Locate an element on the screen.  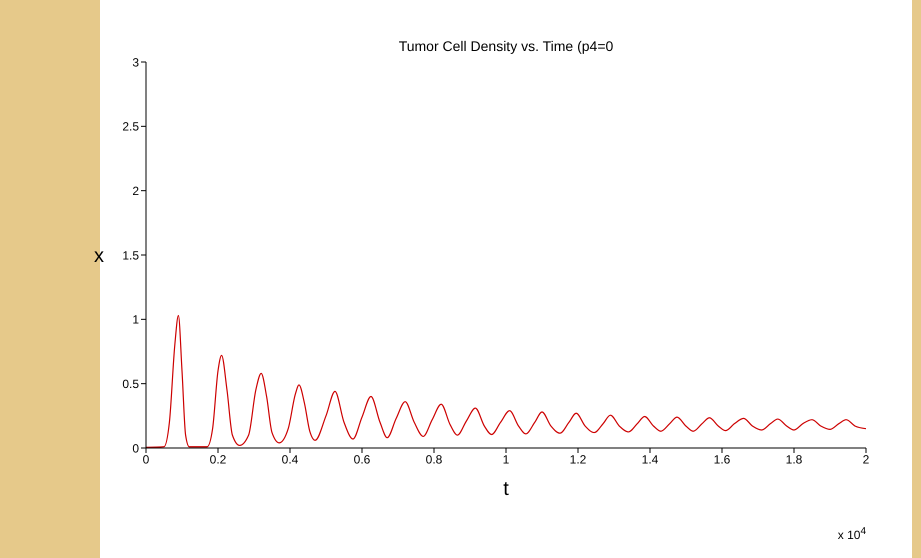
x-tick-label: 1.8 is located at coordinates (794, 459).